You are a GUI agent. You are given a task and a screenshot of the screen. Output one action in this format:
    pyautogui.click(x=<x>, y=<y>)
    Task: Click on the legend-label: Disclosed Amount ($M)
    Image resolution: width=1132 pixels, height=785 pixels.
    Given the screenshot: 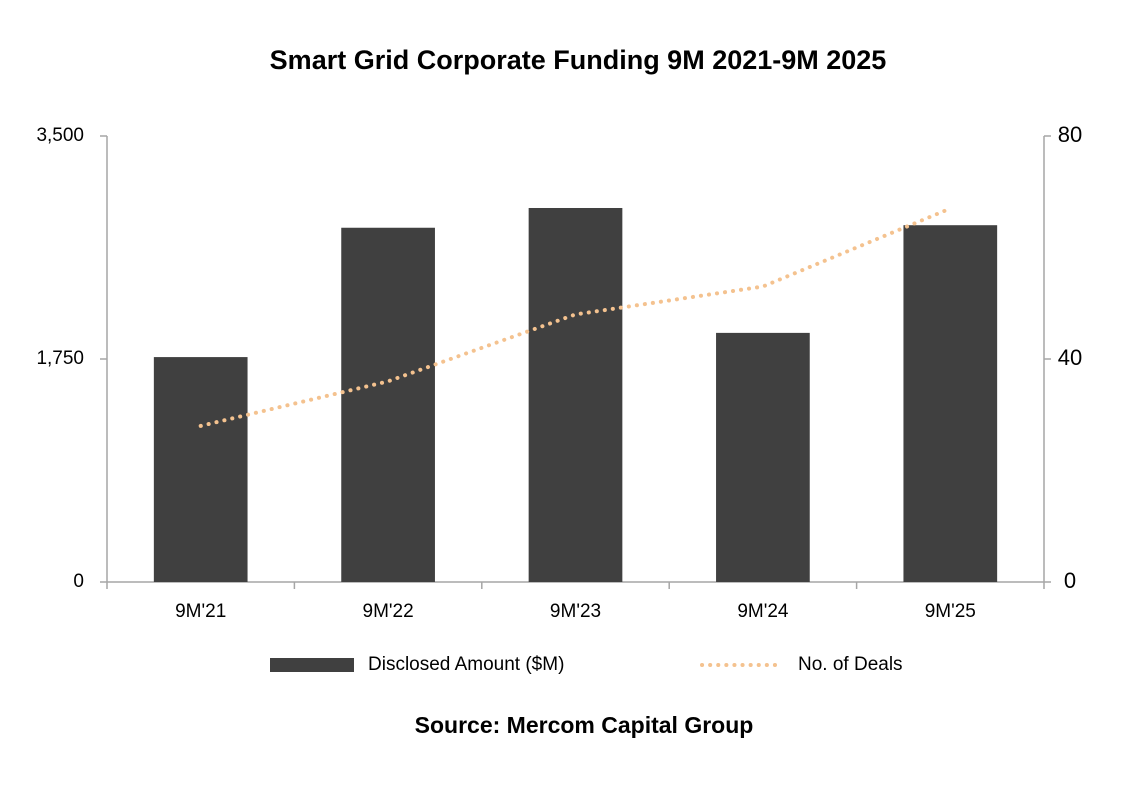 What is the action you would take?
    pyautogui.click(x=466, y=664)
    